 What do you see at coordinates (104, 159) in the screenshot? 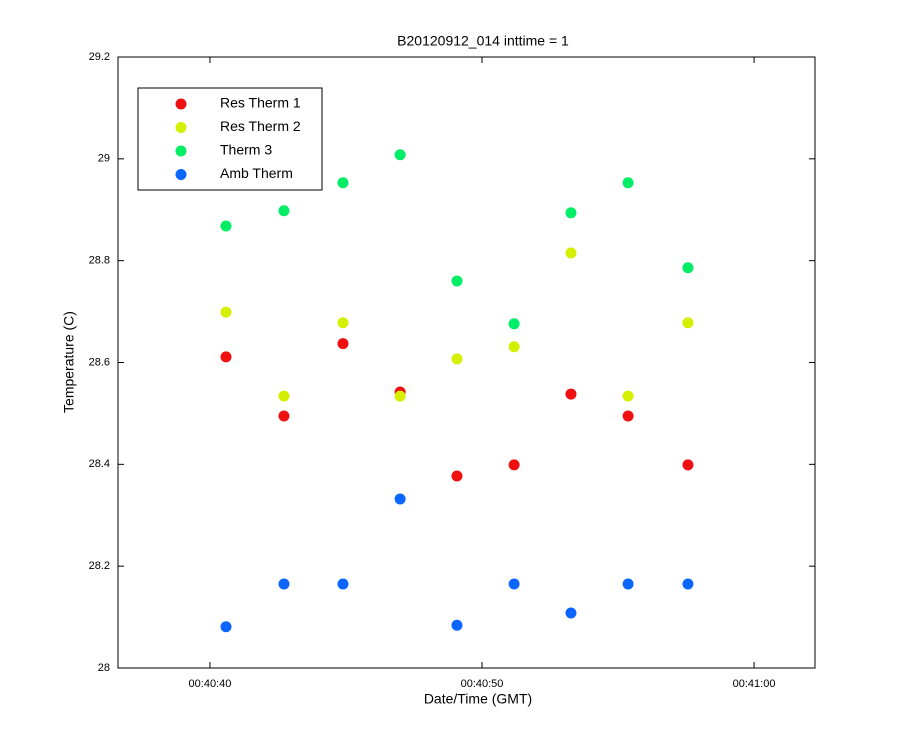
I see `y-tick-label: 29` at bounding box center [104, 159].